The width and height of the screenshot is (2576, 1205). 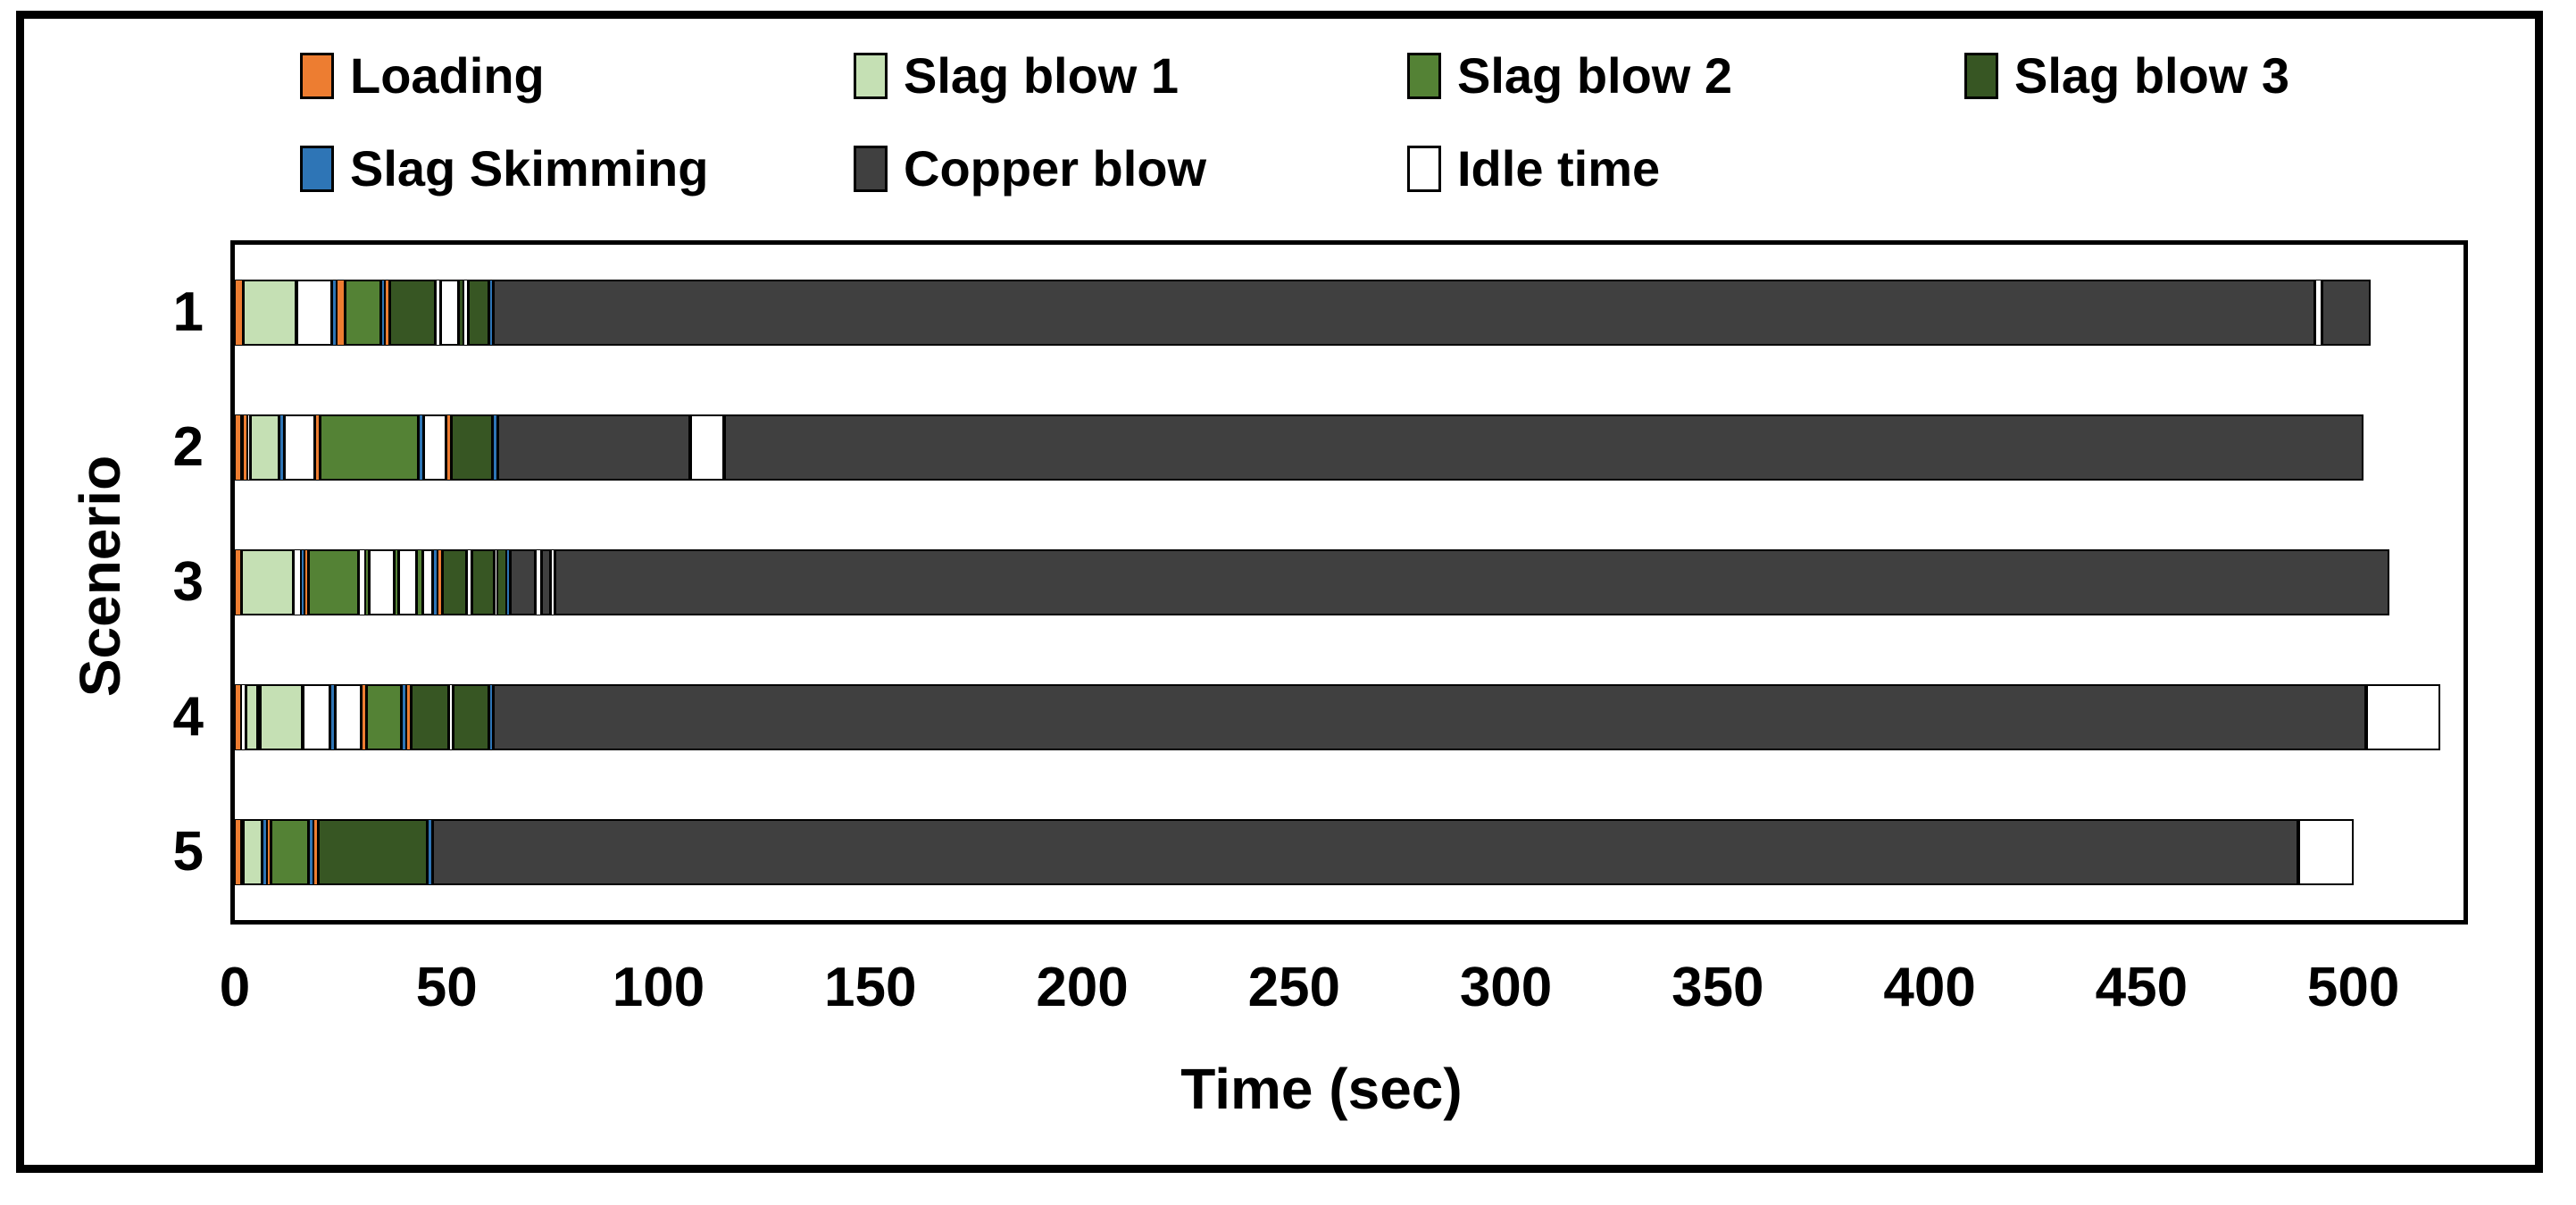 What do you see at coordinates (188, 717) in the screenshot?
I see `y-category-label: 4` at bounding box center [188, 717].